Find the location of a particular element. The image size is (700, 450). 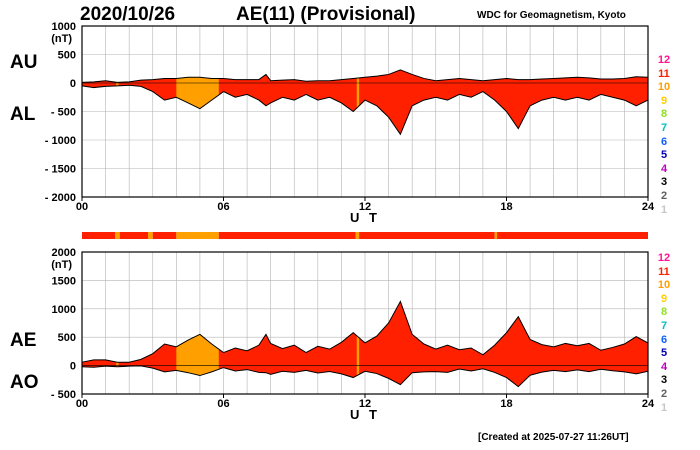

series-line-ae is located at coordinates (365, 331).